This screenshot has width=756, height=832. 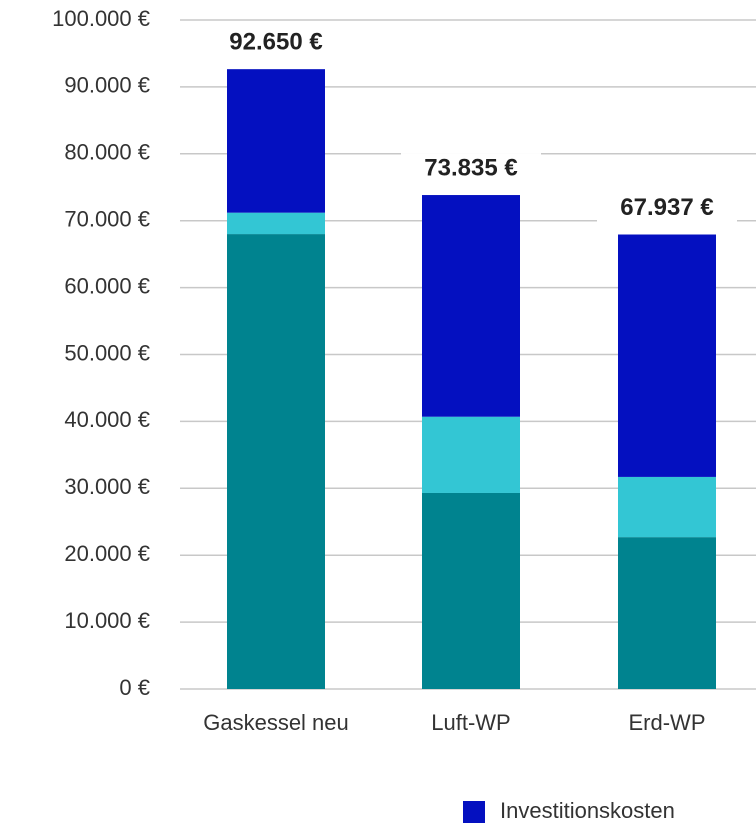 I want to click on legend-label: Investitionskosten, so click(x=587, y=810).